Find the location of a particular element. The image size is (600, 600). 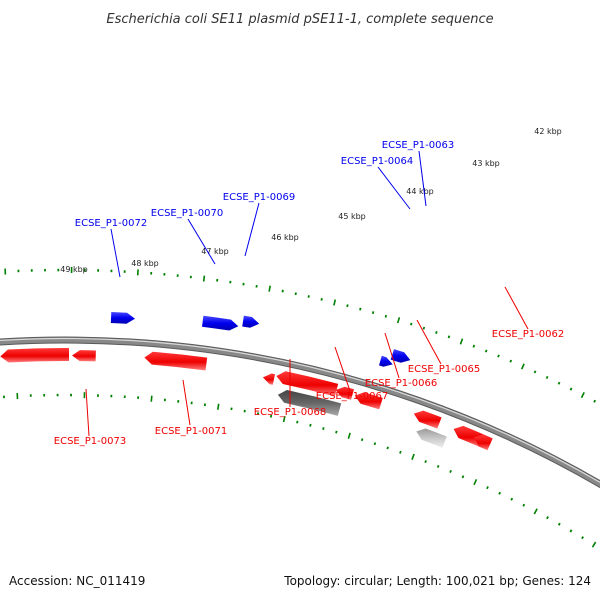

kbp-label: 48 kbp is located at coordinates (145, 263).